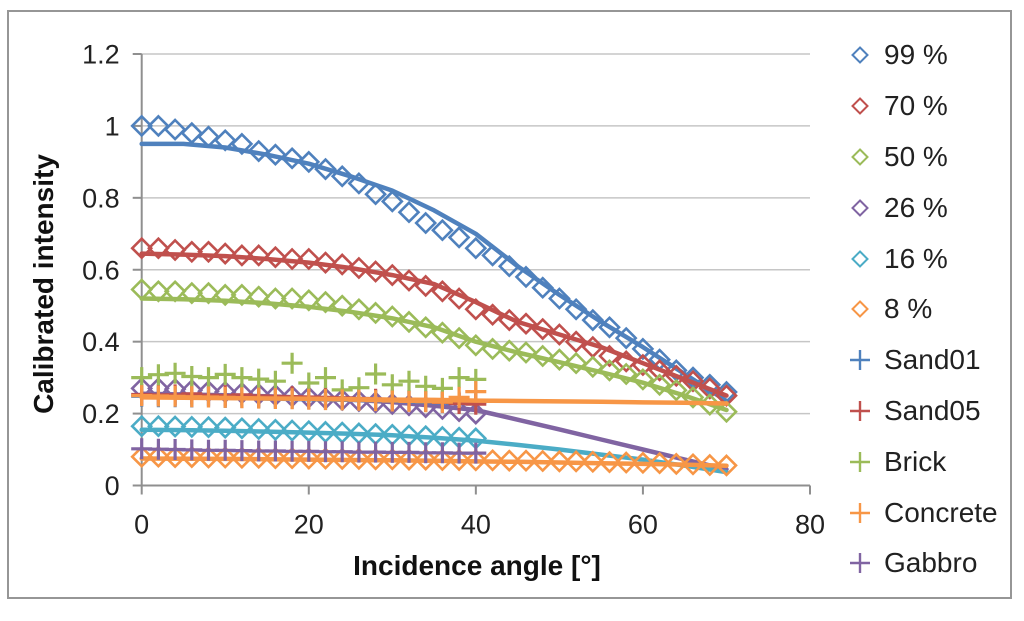  What do you see at coordinates (476, 525) in the screenshot?
I see `x-tick-label: 40` at bounding box center [476, 525].